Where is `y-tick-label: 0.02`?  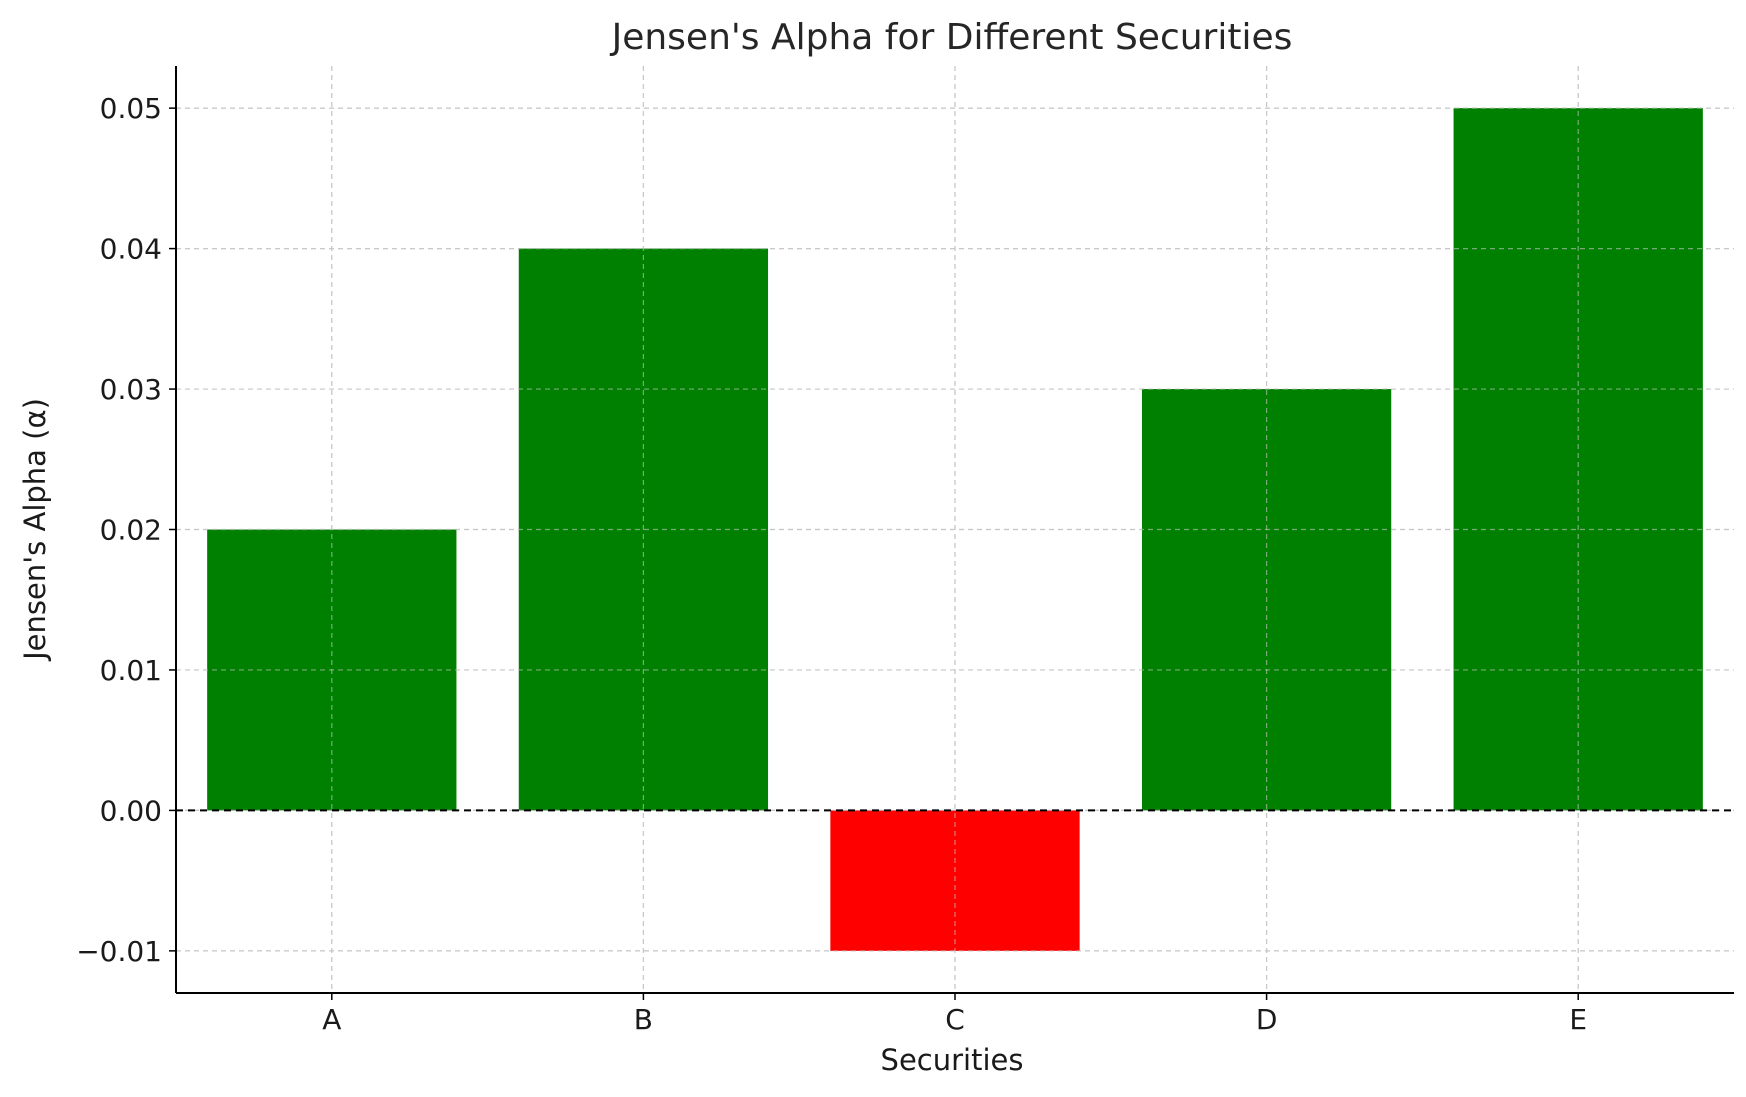 y-tick-label: 0.02 is located at coordinates (131, 530).